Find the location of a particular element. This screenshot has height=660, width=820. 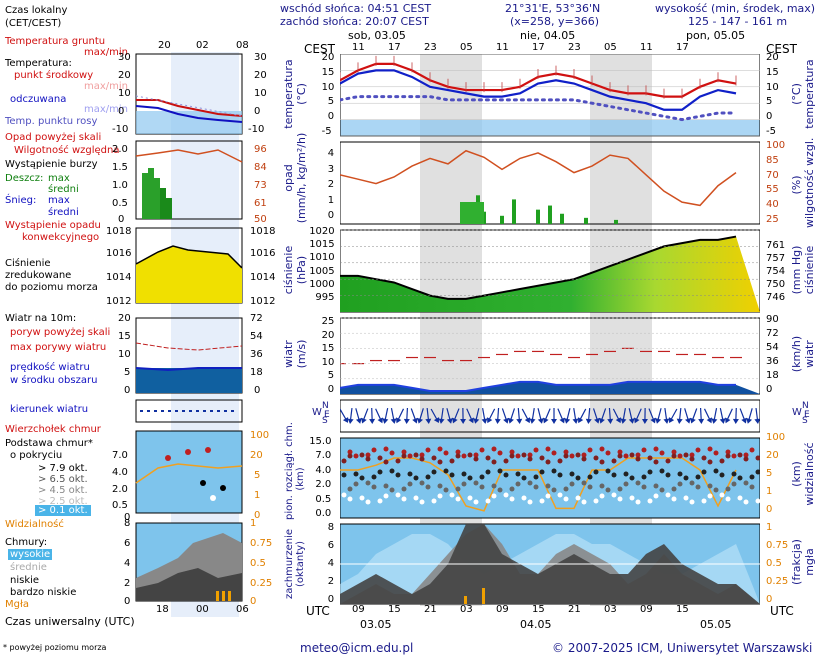

axis-title-low: zachmurzenie (oktanty) is located at coordinates (295, 564).